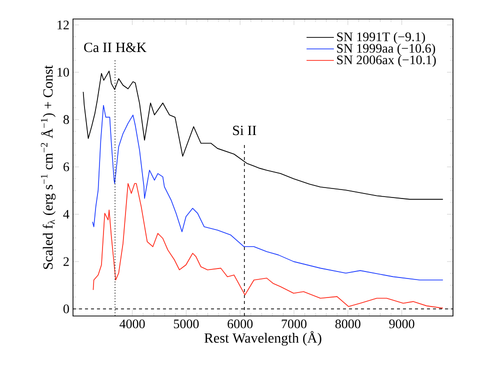 This screenshot has width=485, height=374. What do you see at coordinates (263, 338) in the screenshot?
I see `x-axis-title: Rest Wavelength (Å)` at bounding box center [263, 338].